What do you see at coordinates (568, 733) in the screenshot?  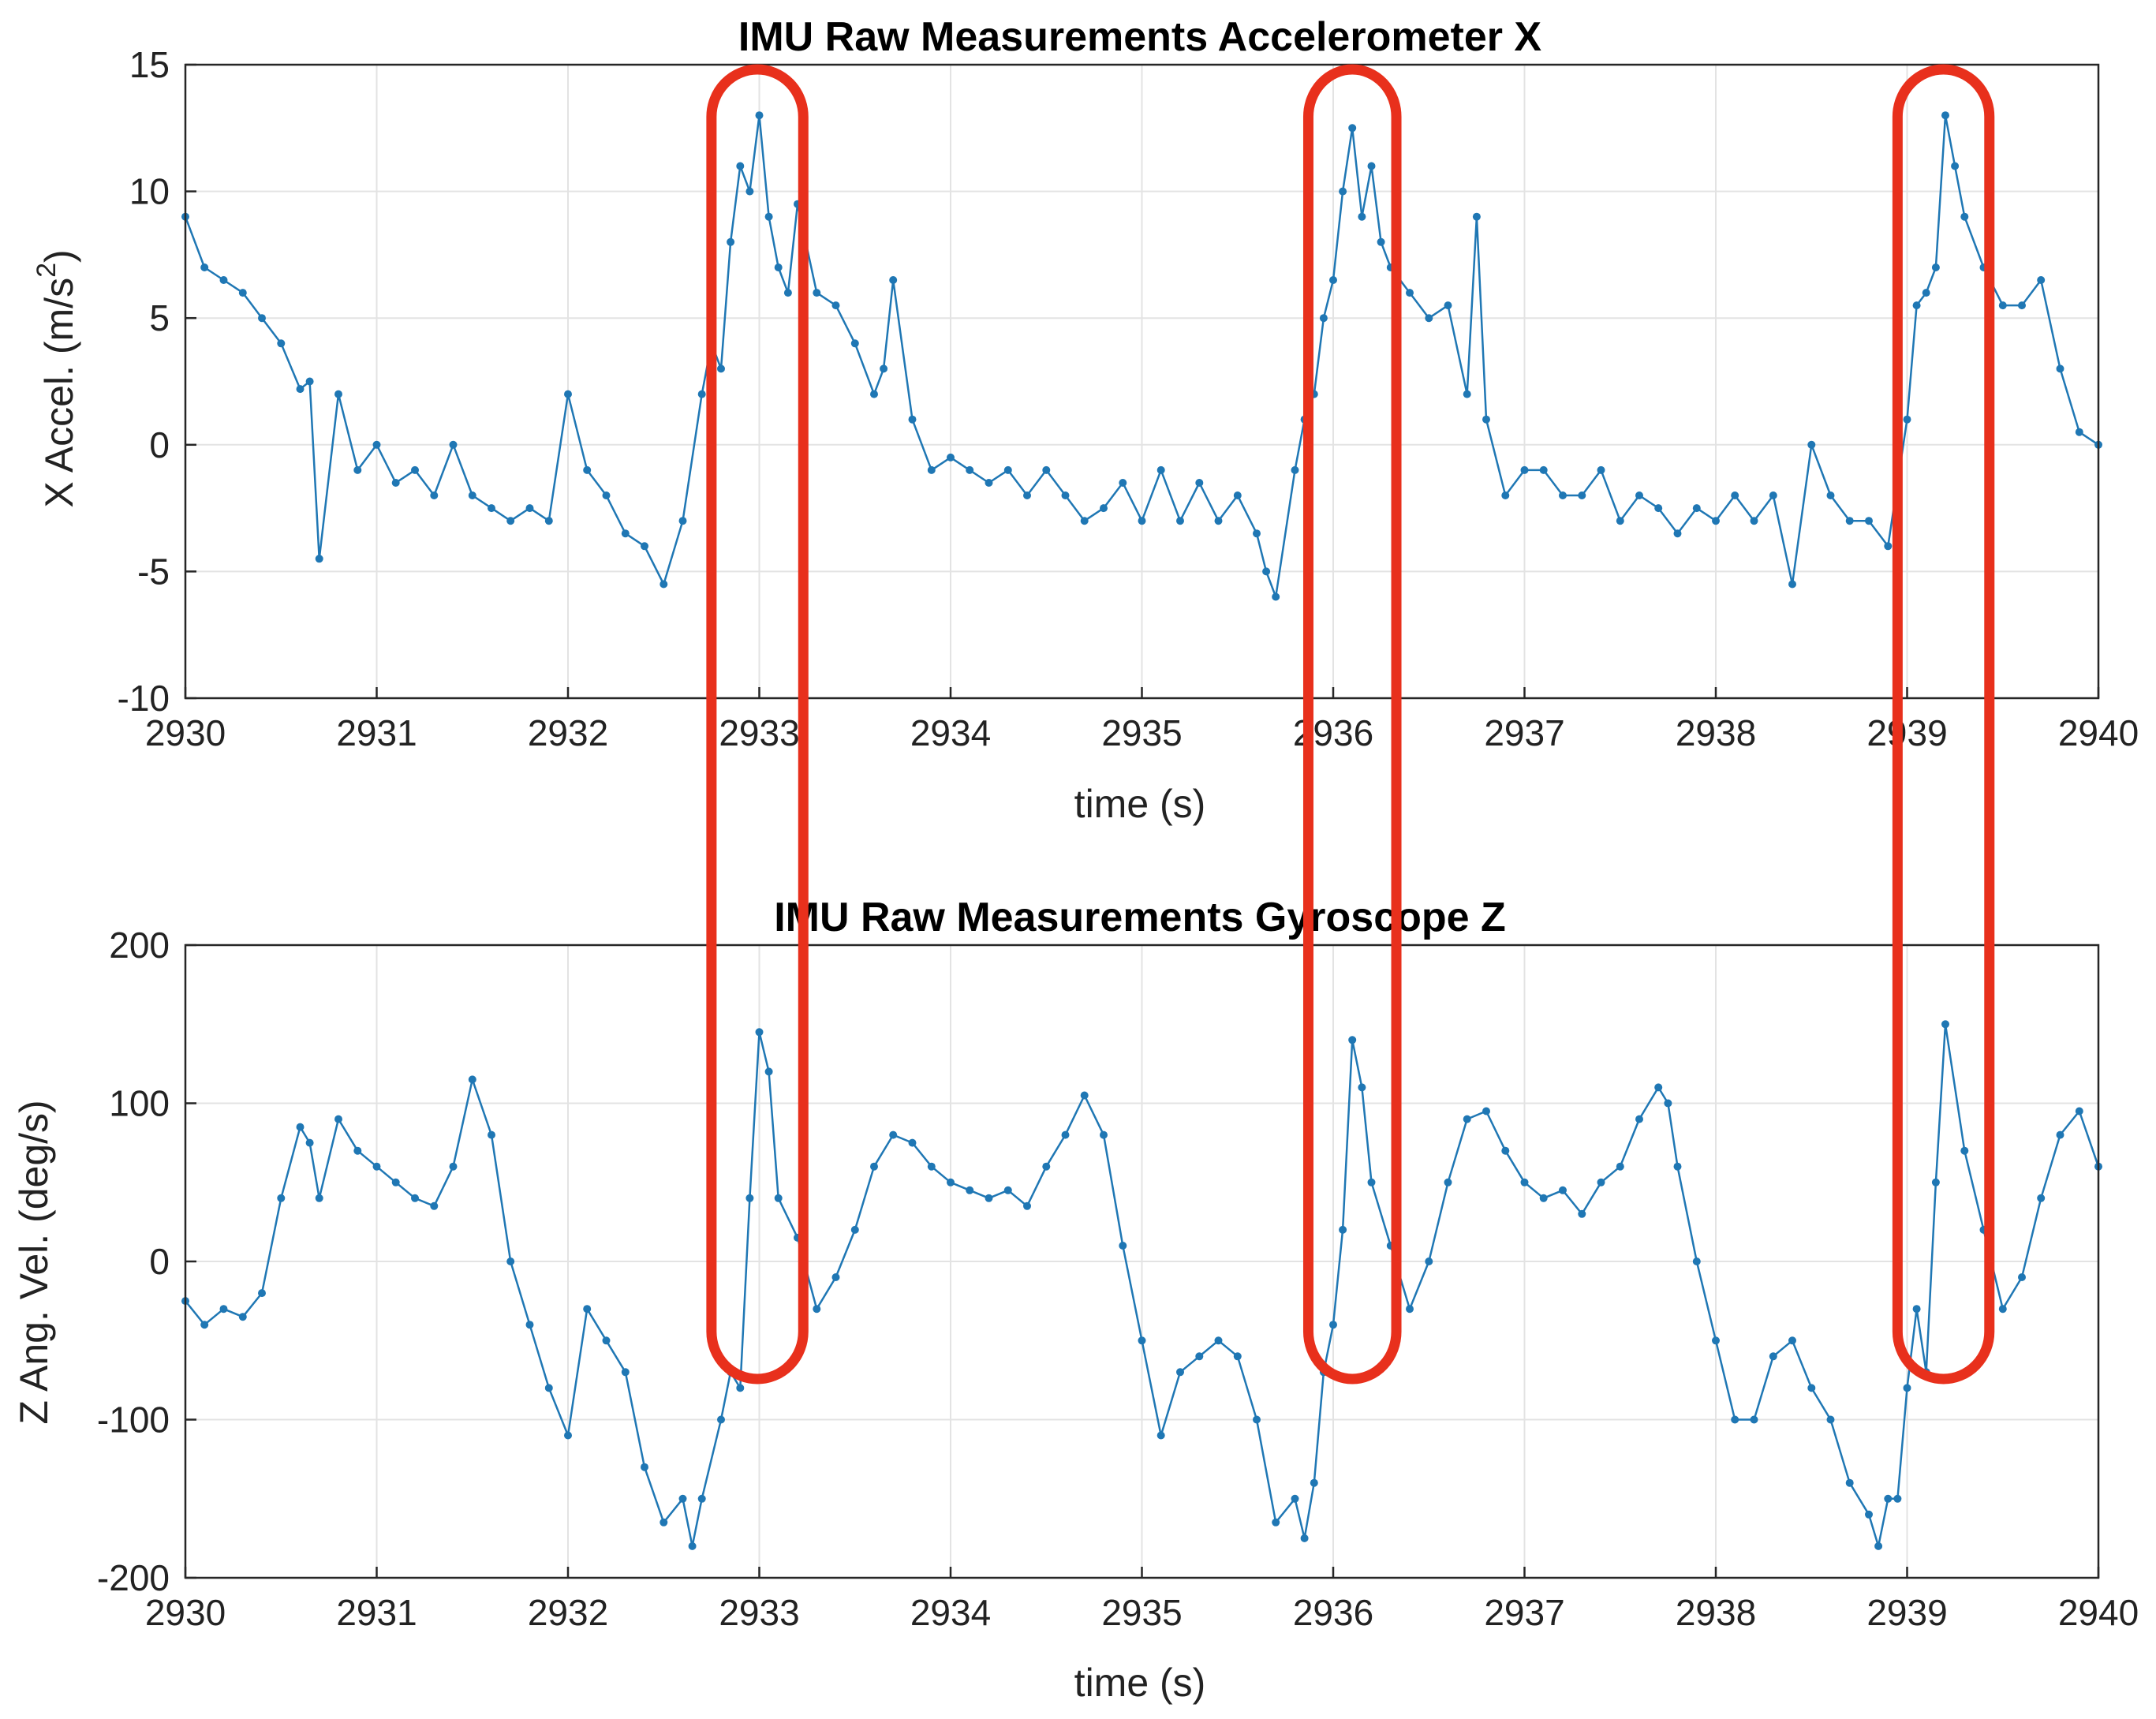 I see `accel-x-x-tick-label: 2932` at bounding box center [568, 733].